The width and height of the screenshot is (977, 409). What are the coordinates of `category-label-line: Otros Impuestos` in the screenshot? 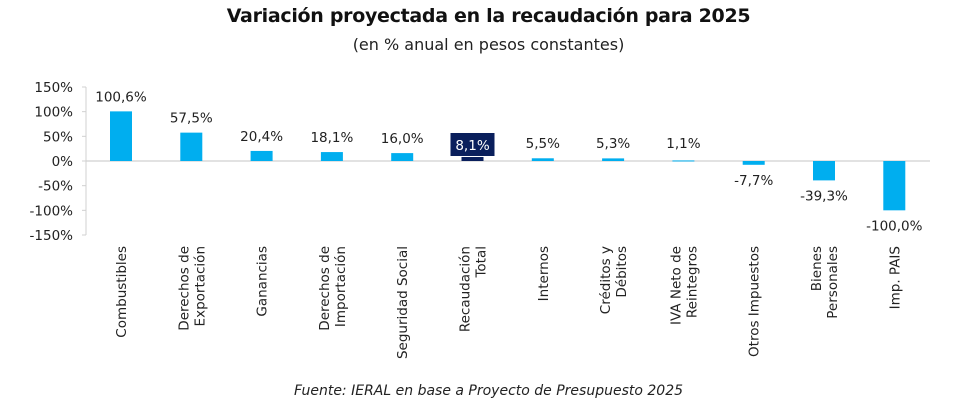 It's located at (755, 301).